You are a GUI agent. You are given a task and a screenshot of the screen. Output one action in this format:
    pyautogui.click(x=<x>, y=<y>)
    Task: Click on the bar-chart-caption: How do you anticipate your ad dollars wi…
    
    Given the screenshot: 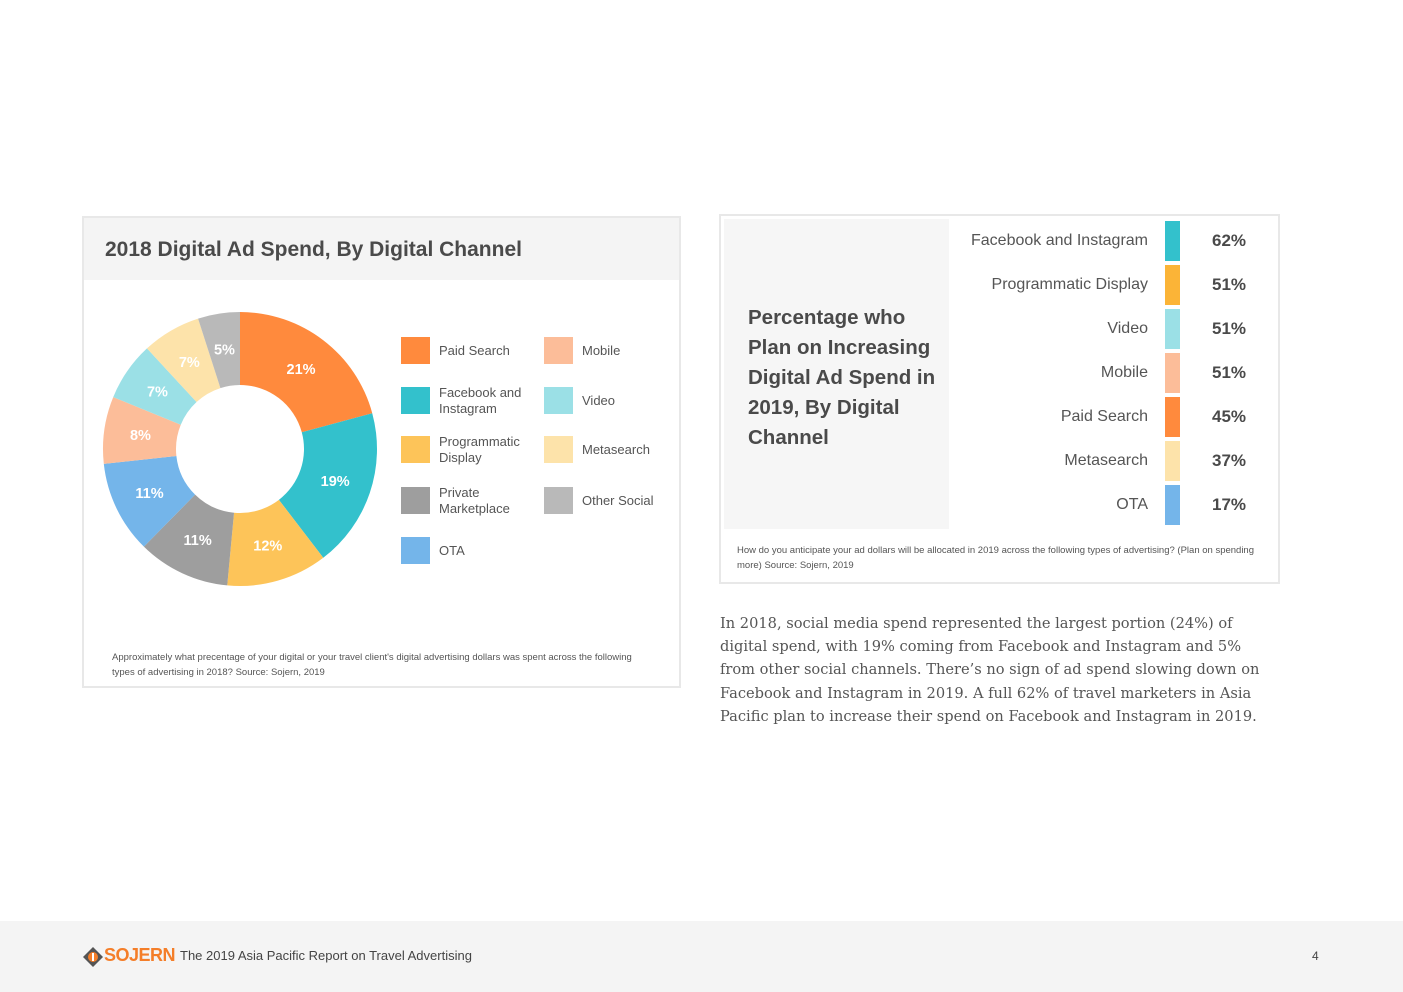 What is the action you would take?
    pyautogui.click(x=996, y=558)
    